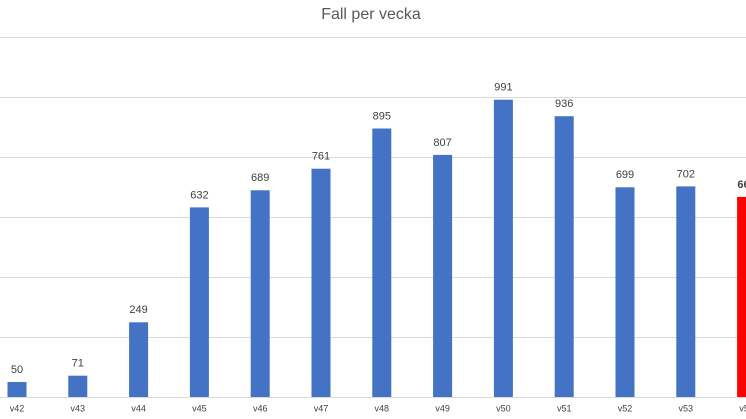 This screenshot has width=746, height=419. What do you see at coordinates (382, 116) in the screenshot?
I see `data-label: 895` at bounding box center [382, 116].